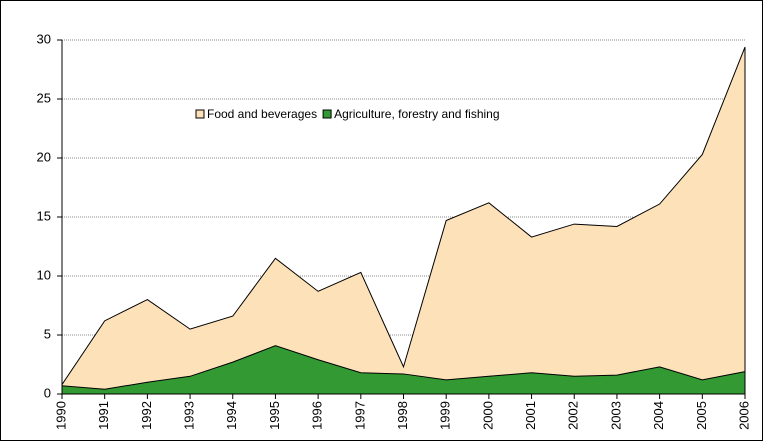 This screenshot has width=763, height=441. What do you see at coordinates (262, 114) in the screenshot?
I see `legend-label: Food and beverages` at bounding box center [262, 114].